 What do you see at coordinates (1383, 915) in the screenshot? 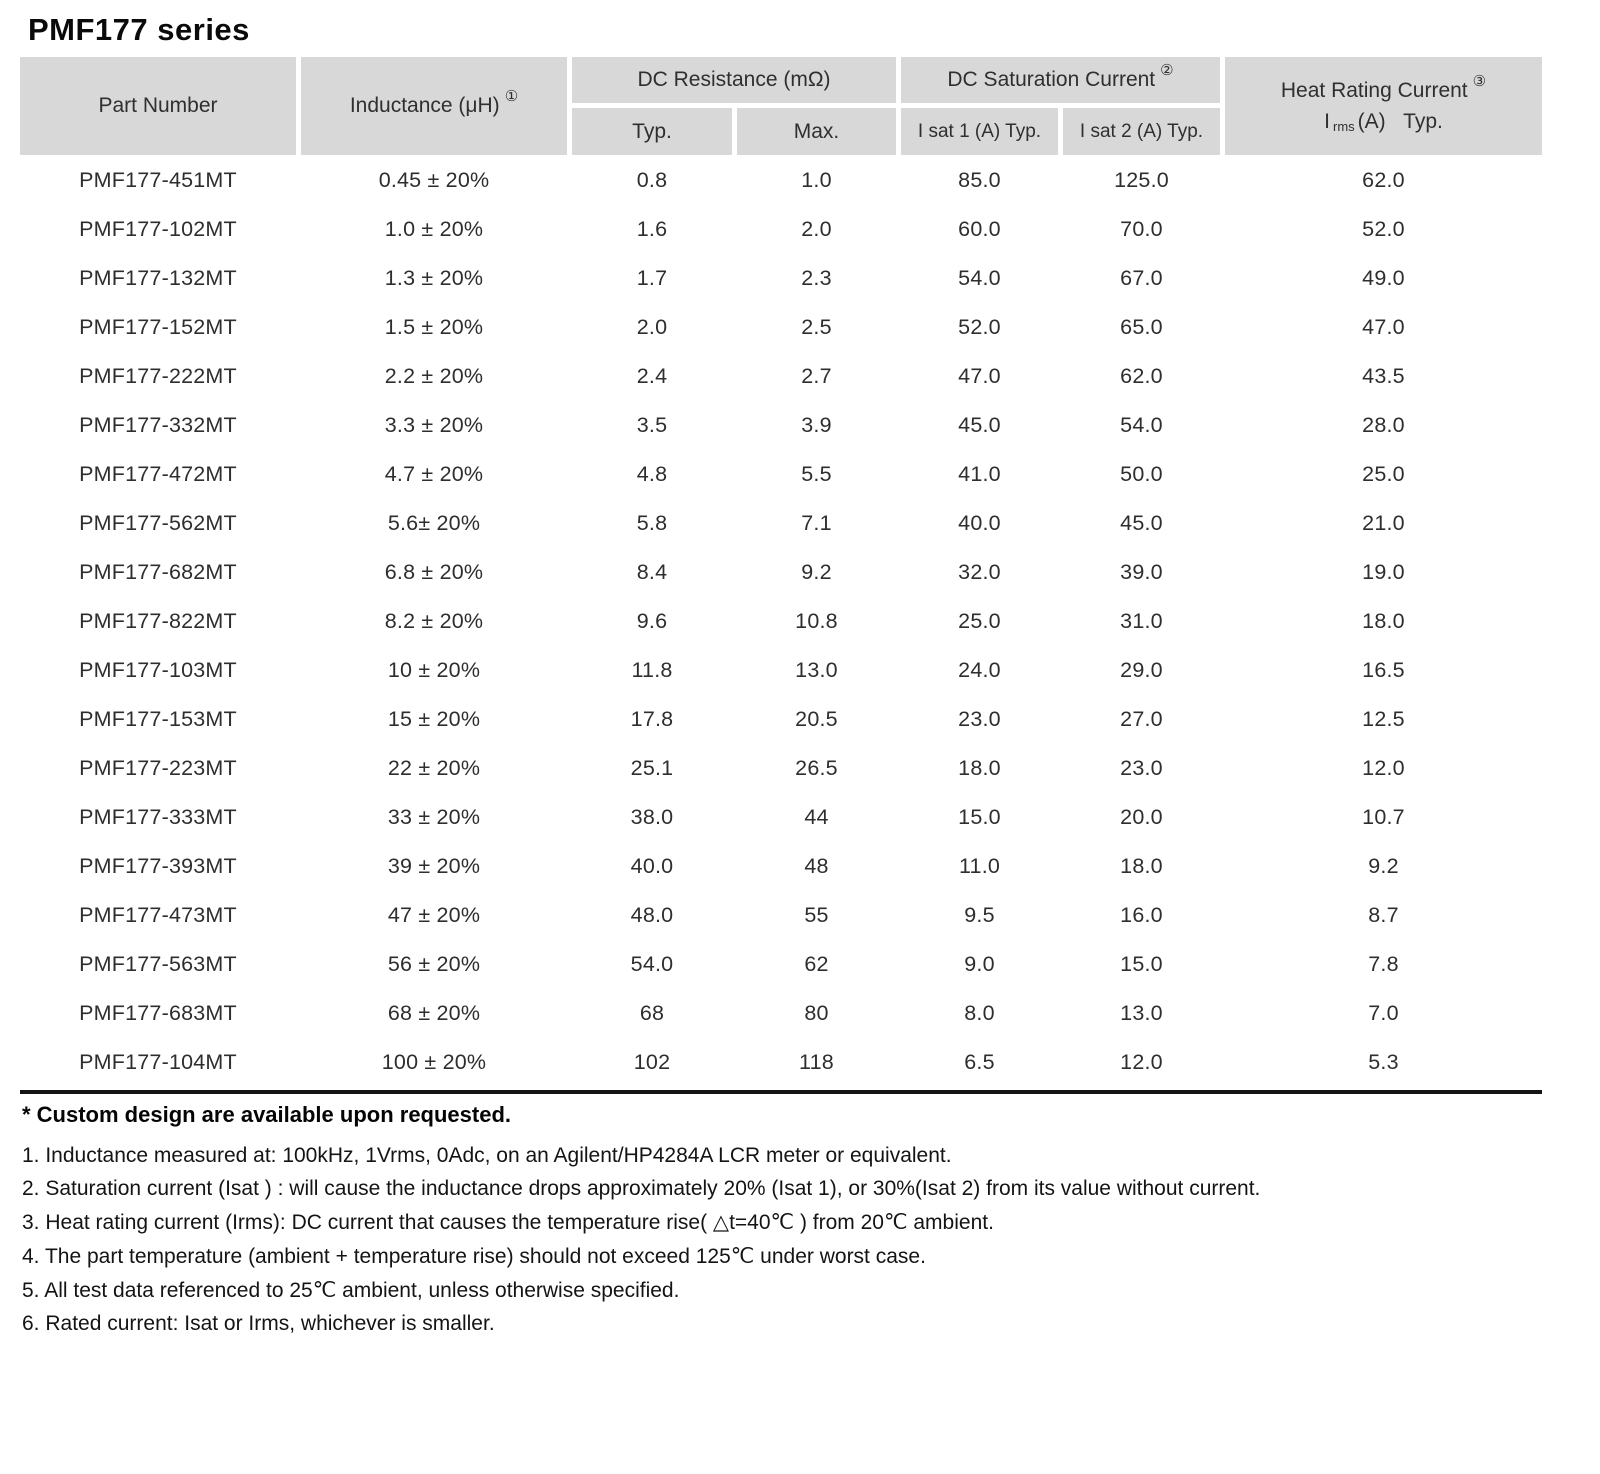
I see `value-cell: 8.7` at bounding box center [1383, 915].